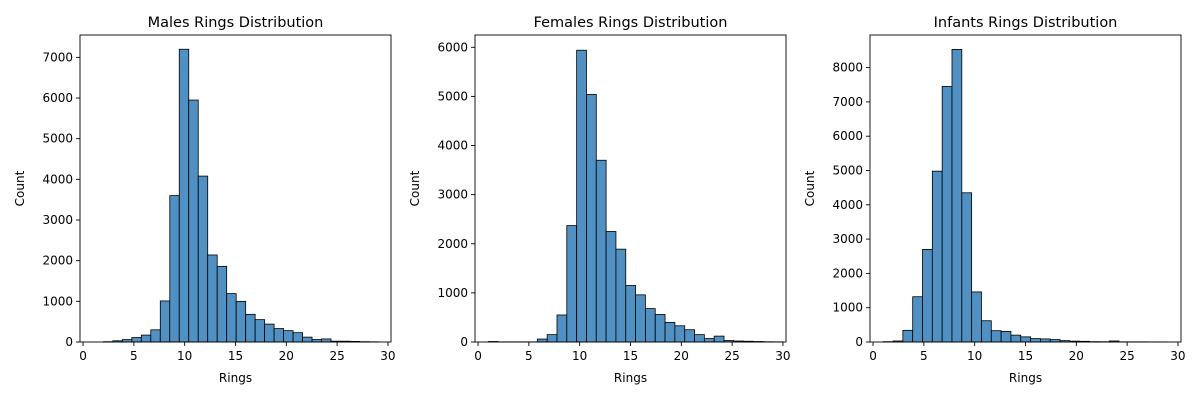 This screenshot has width=1200, height=400. Describe the element at coordinates (236, 23) in the screenshot. I see `chart-title: Males Rings Distribution` at that location.